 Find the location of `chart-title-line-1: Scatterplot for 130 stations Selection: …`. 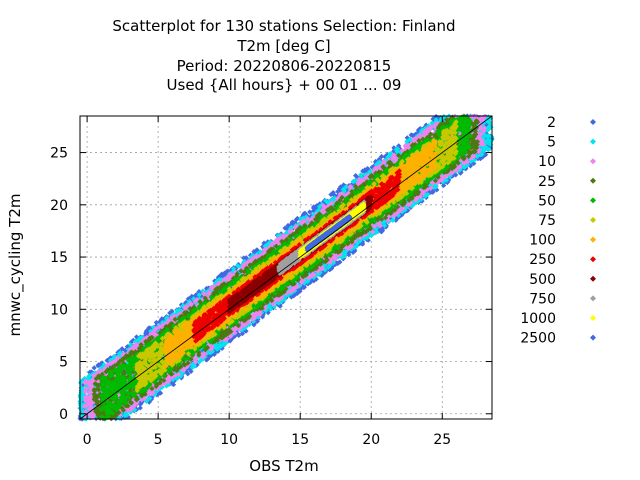

chart-title-line-1: Scatterplot for 130 stations Selection: … is located at coordinates (283, 26).